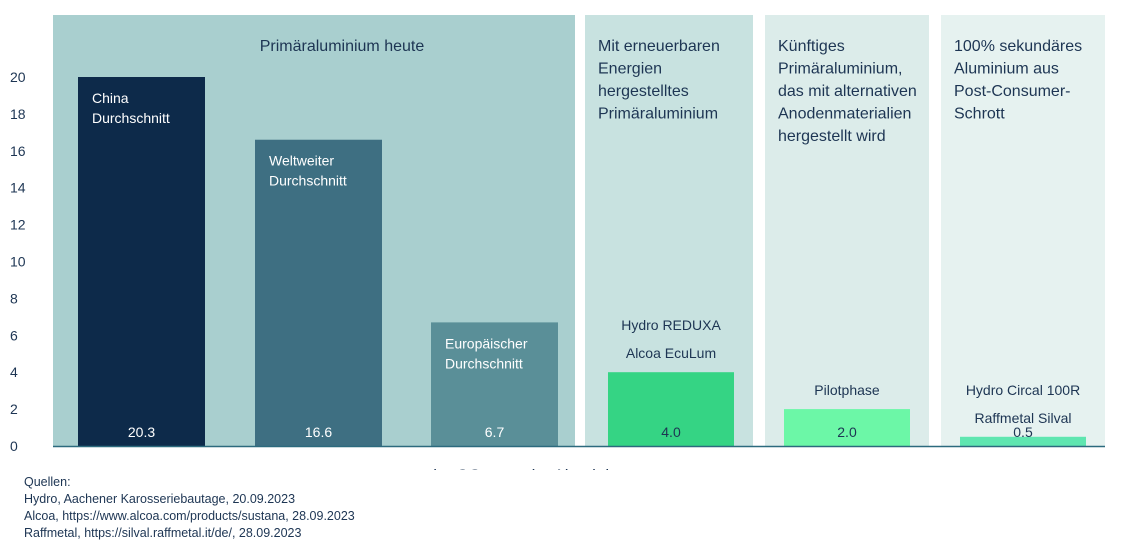 The image size is (1126, 549). What do you see at coordinates (14, 446) in the screenshot?
I see `y-tick-label: 0` at bounding box center [14, 446].